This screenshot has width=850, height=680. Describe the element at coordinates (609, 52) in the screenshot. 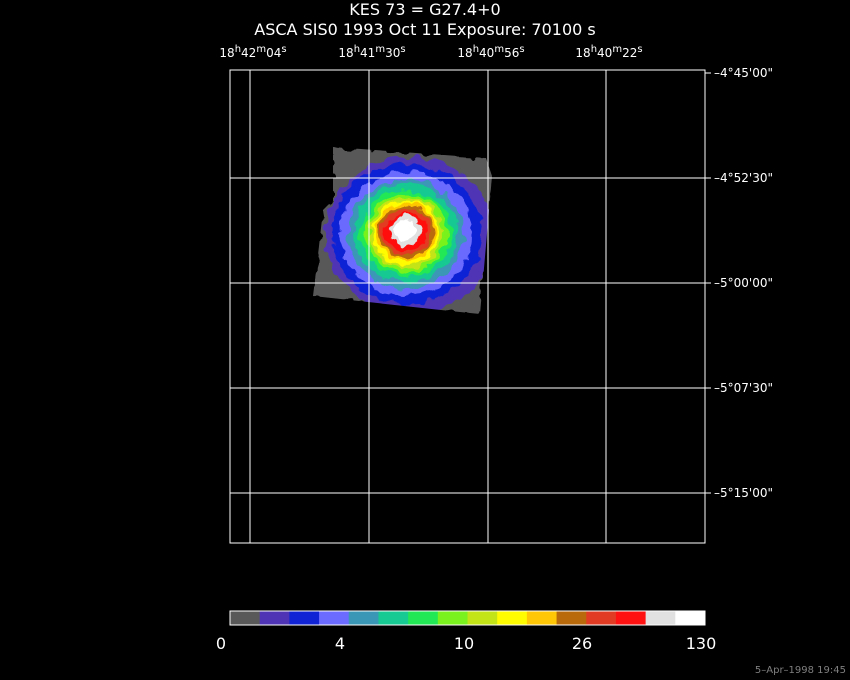

I see `ra-label: 18h40m22s` at that location.